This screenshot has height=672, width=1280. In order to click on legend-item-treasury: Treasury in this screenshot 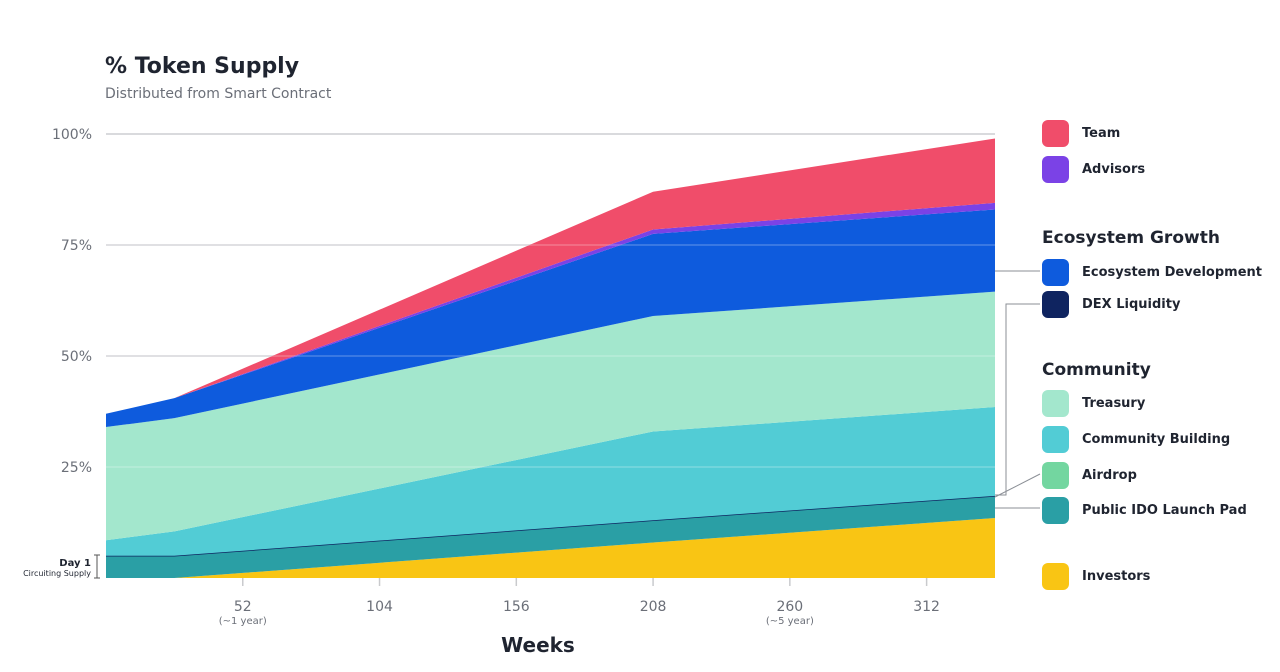, I will do `click(1093, 403)`.